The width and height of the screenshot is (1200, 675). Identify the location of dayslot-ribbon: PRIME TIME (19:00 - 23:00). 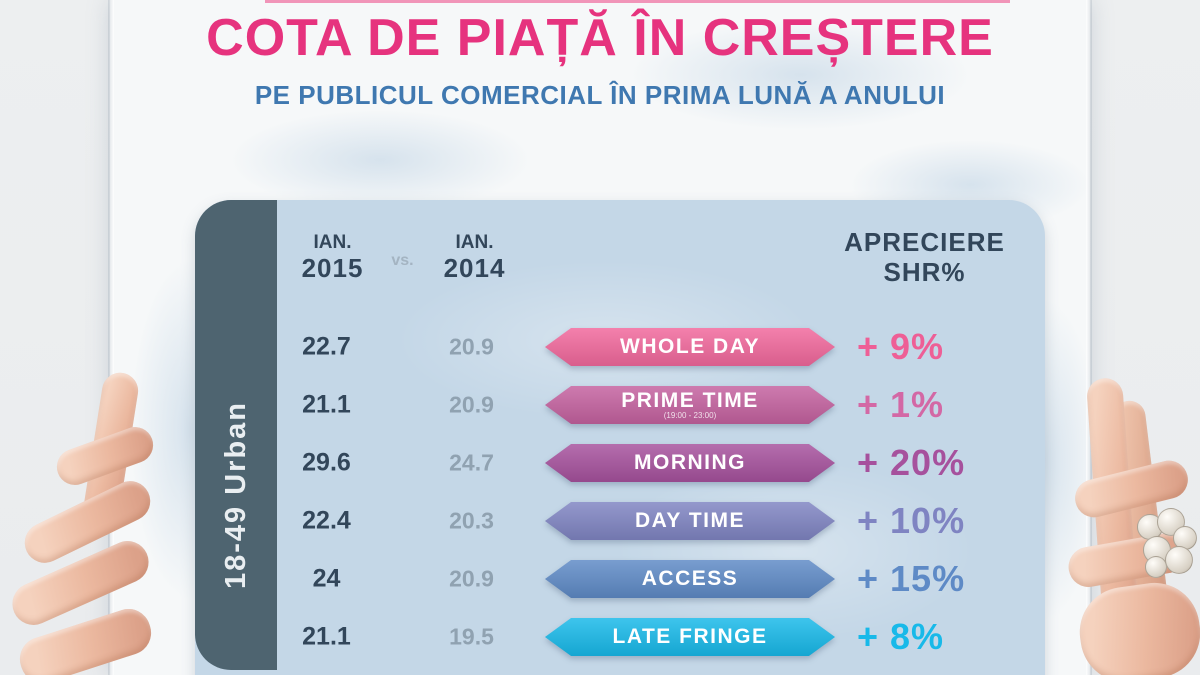
(690, 405).